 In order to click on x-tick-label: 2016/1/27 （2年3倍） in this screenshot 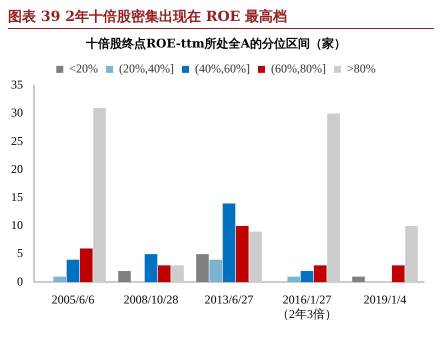, I will do `click(307, 306)`.